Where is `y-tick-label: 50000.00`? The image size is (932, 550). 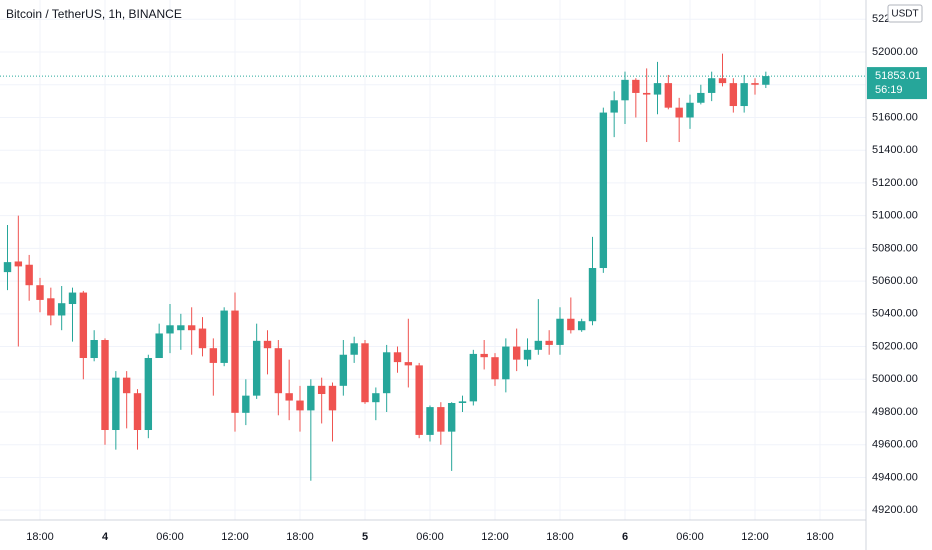
y-tick-label: 50000.00 is located at coordinates (895, 379).